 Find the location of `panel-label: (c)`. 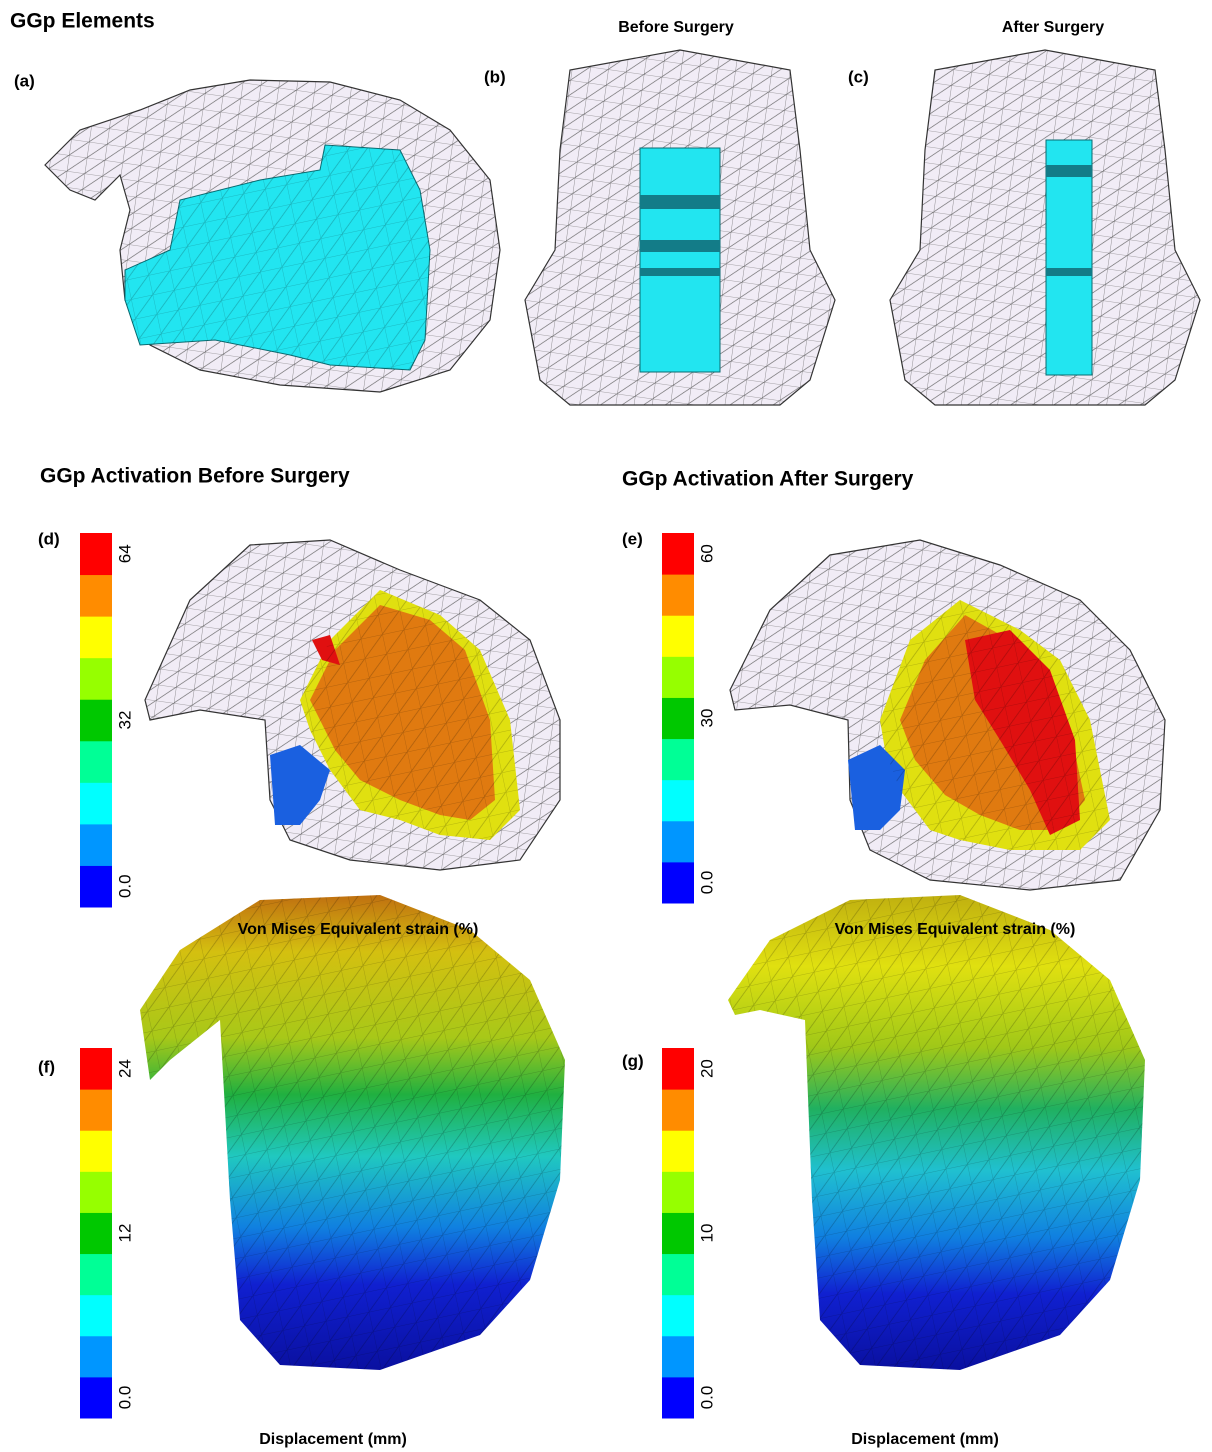

panel-label: (c) is located at coordinates (858, 76).